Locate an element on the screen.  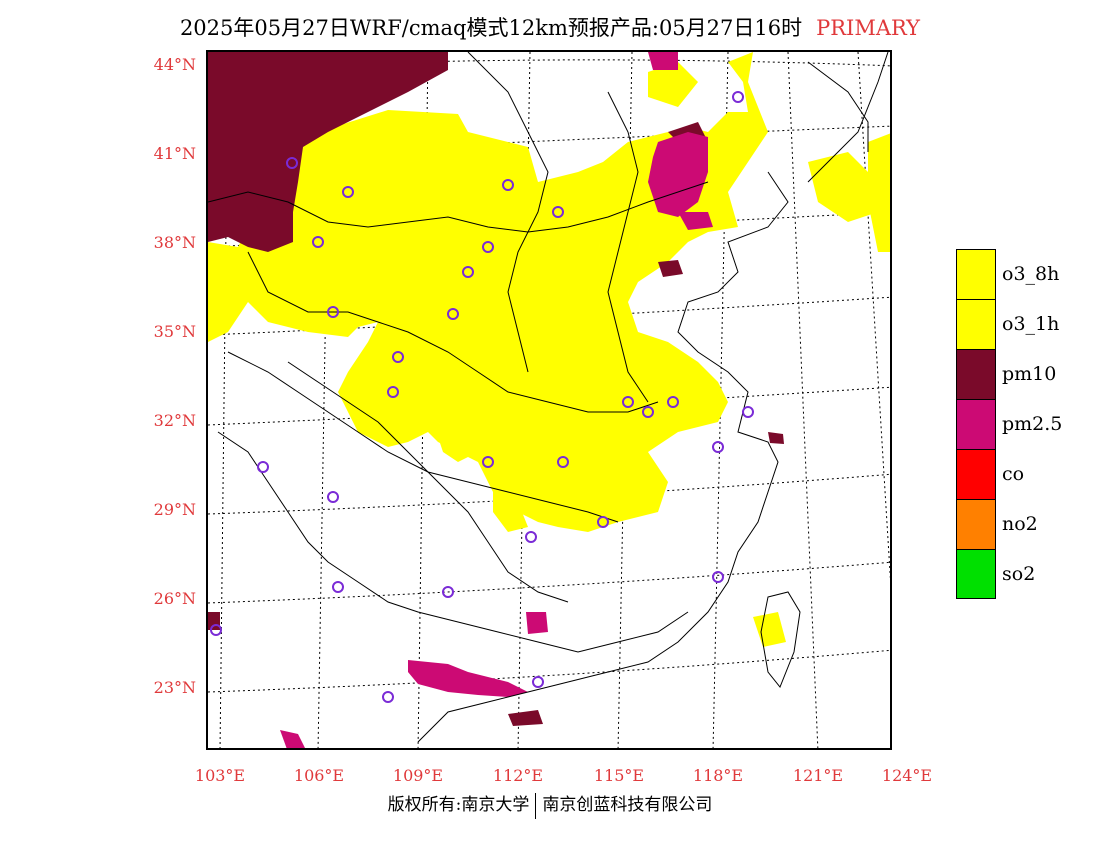
legend-item-o3-1h: o3_1h is located at coordinates (1026, 324).